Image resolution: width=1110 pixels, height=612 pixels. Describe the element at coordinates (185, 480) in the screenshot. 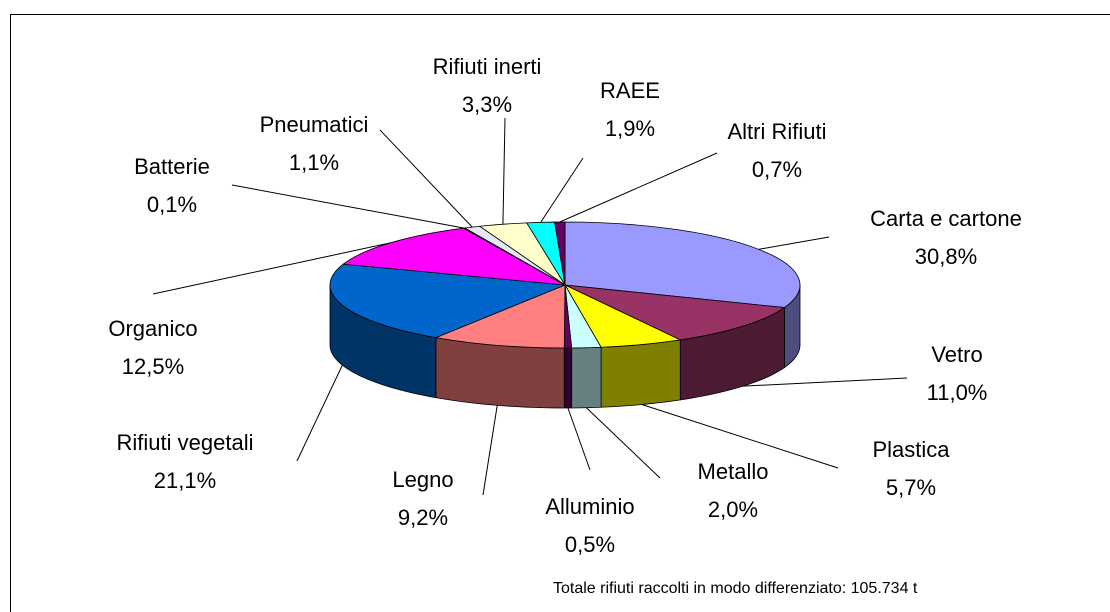

I see `slice-value-label: 21,1%` at that location.